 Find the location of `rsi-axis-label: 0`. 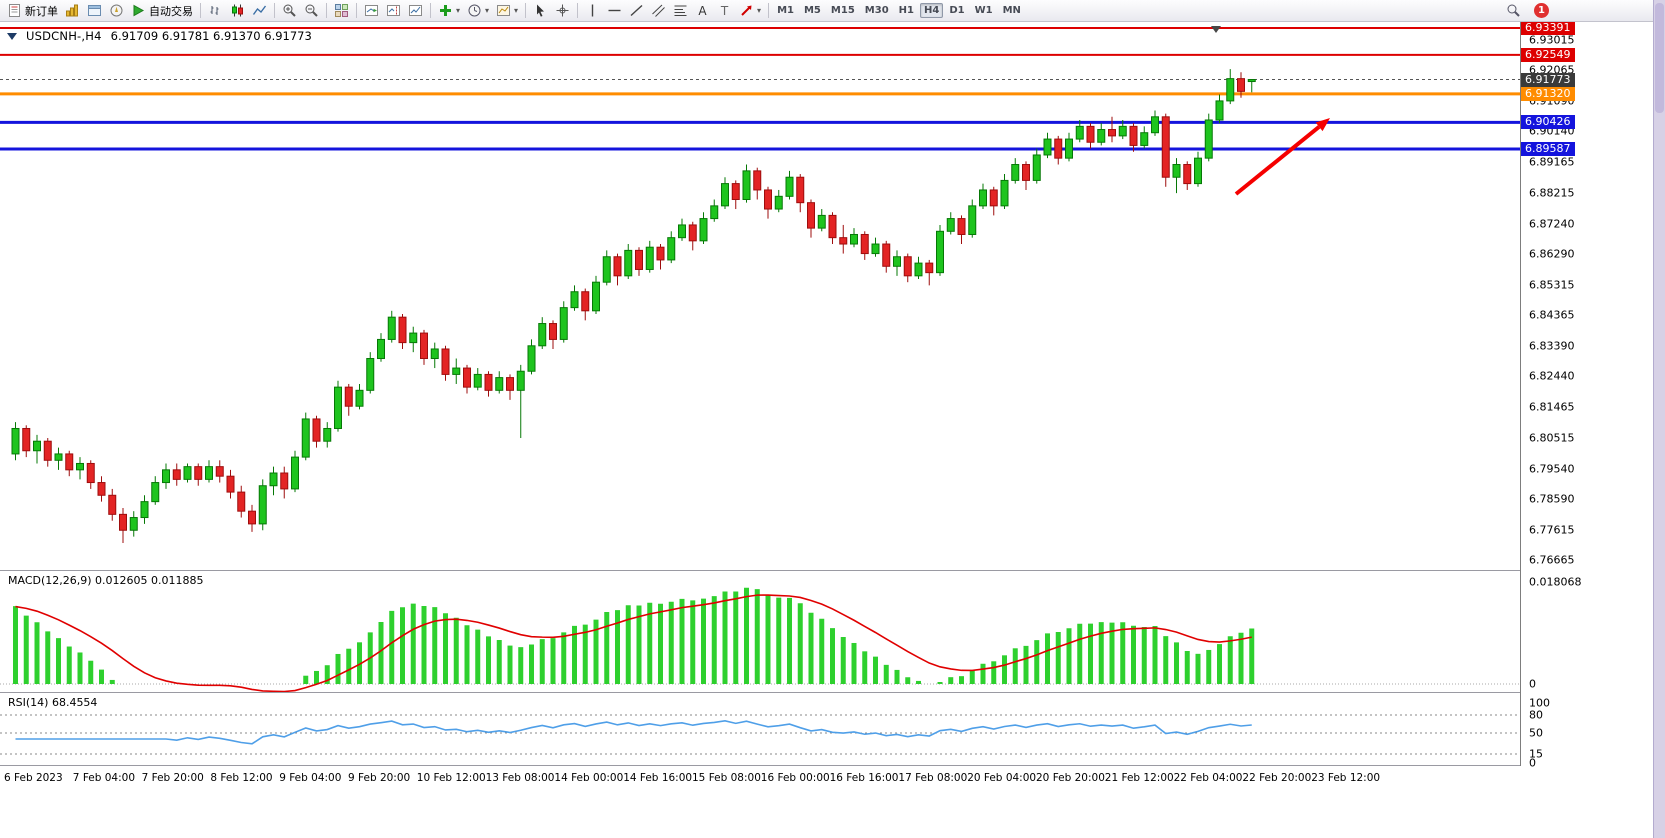

rsi-axis-label: 0 is located at coordinates (1532, 763).